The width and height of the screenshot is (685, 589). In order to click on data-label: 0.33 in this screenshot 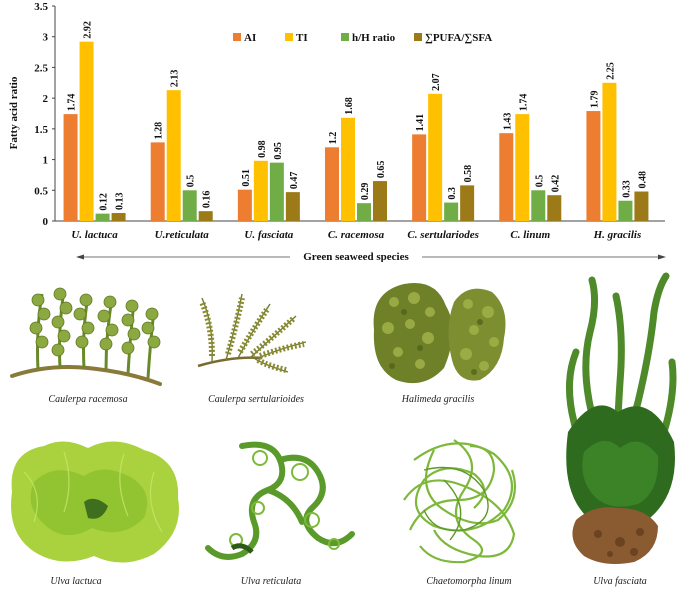, I will do `click(626, 189)`.